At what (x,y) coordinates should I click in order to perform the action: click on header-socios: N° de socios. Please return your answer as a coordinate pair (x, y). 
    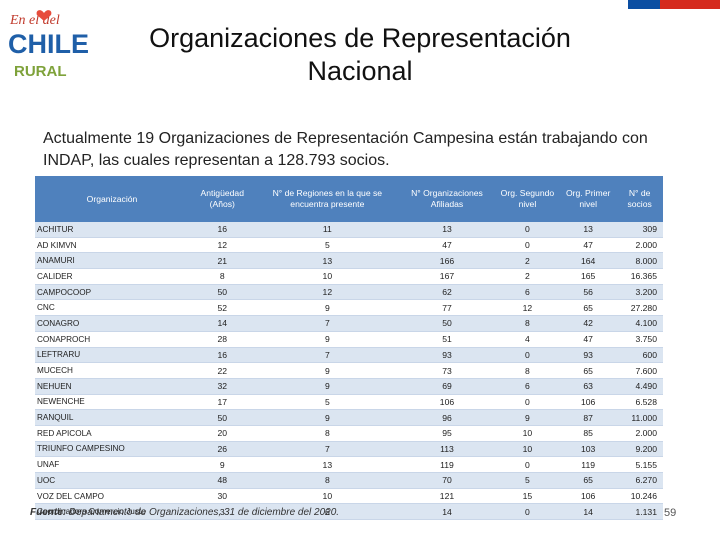
    Looking at the image, I should click on (639, 199).